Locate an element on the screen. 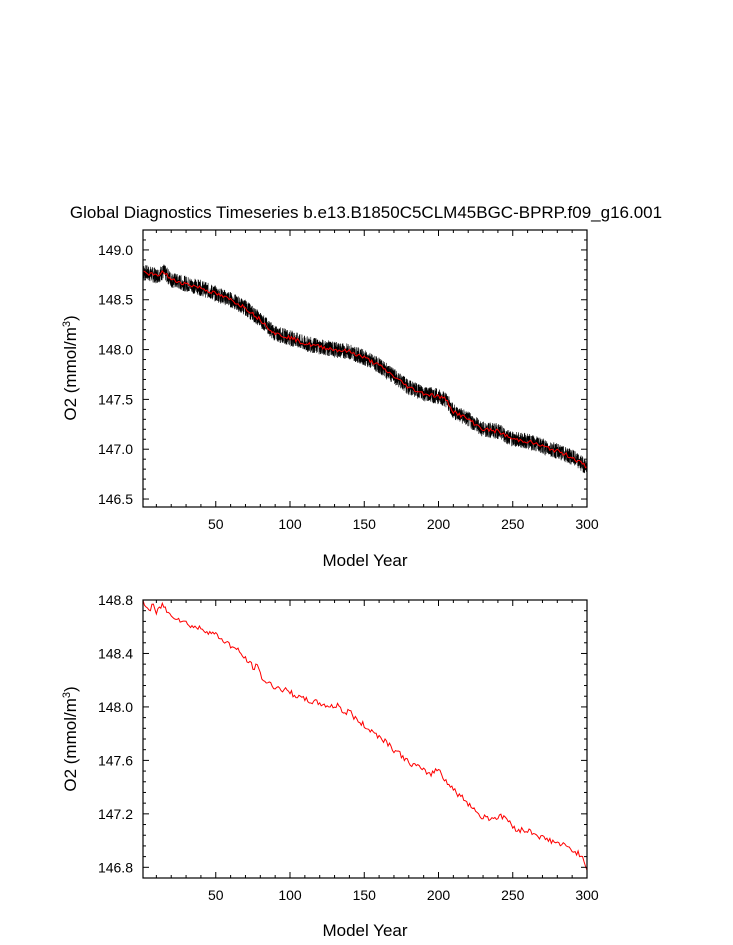 This screenshot has height=945, width=733. top-x-axis-title: Model Year is located at coordinates (364, 560).